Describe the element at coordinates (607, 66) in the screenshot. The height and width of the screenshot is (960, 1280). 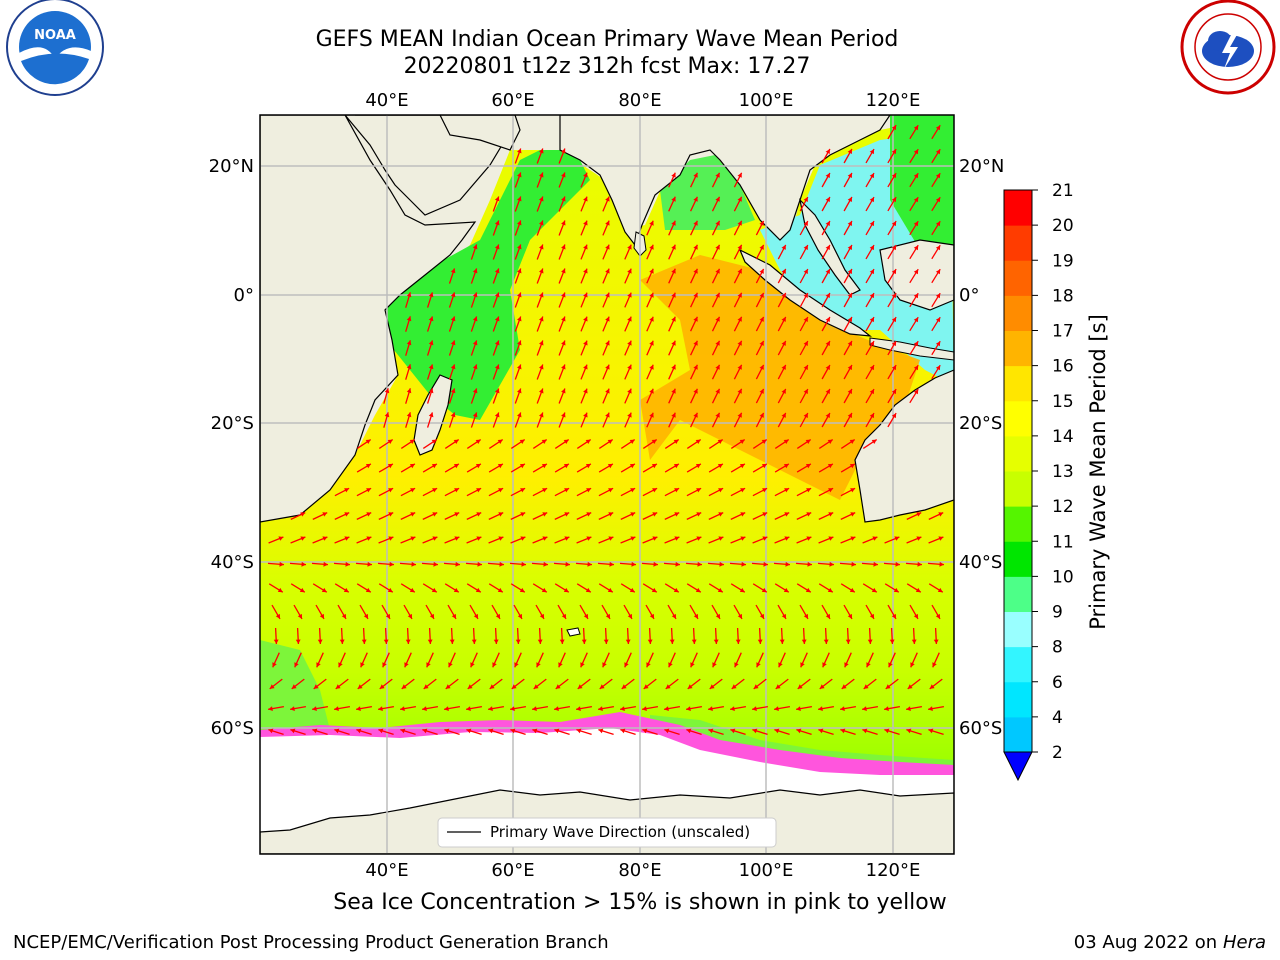
I see `title-line-2: 20220801 t12z 312h fcst Max: 17.27` at that location.